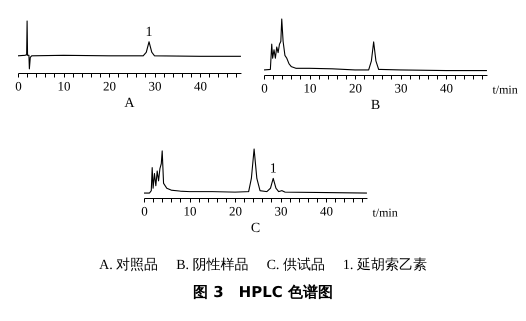  I want to click on text: 图 3 HPLC 色谱图, so click(263, 292).